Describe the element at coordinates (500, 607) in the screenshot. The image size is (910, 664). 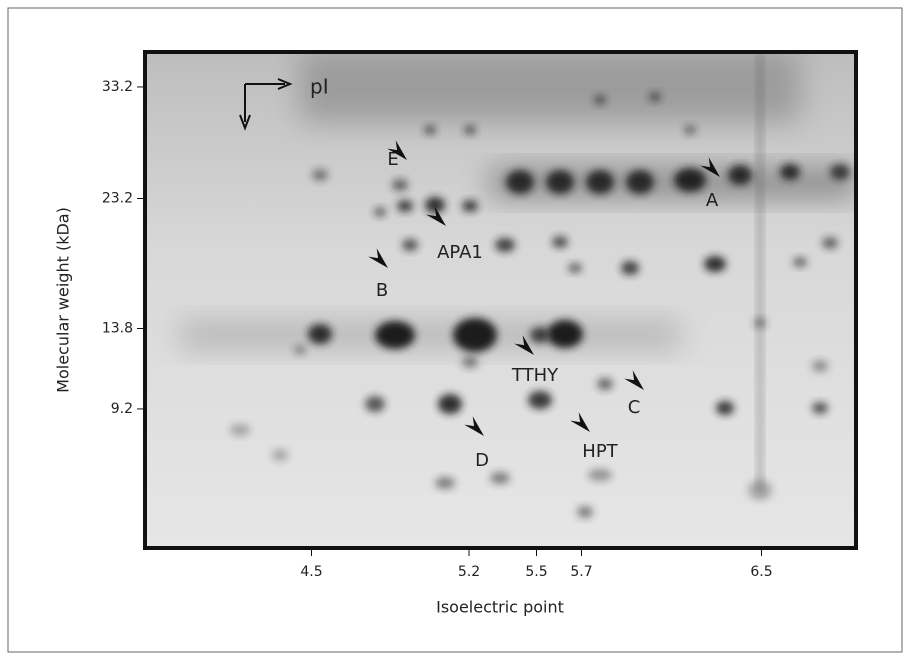
I see `x-axis-label: Isoelectric point` at that location.